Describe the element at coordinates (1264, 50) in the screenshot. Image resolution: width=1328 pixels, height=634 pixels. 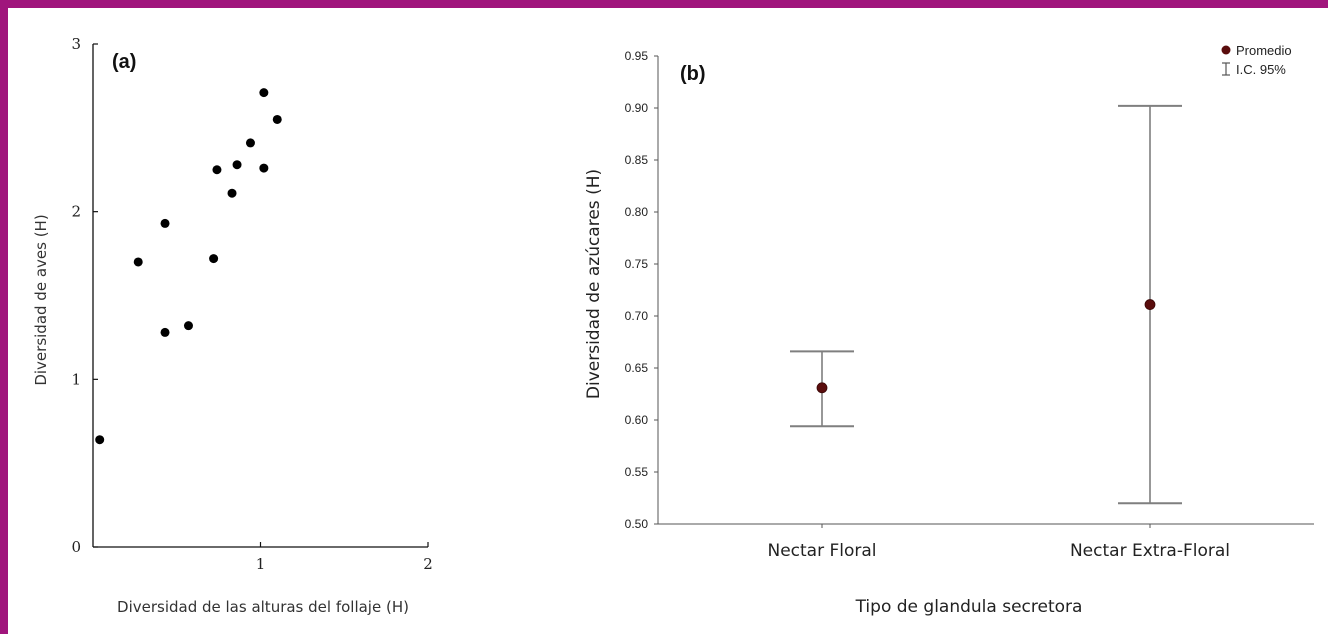
I see `legend-mean-label: Promedio` at that location.